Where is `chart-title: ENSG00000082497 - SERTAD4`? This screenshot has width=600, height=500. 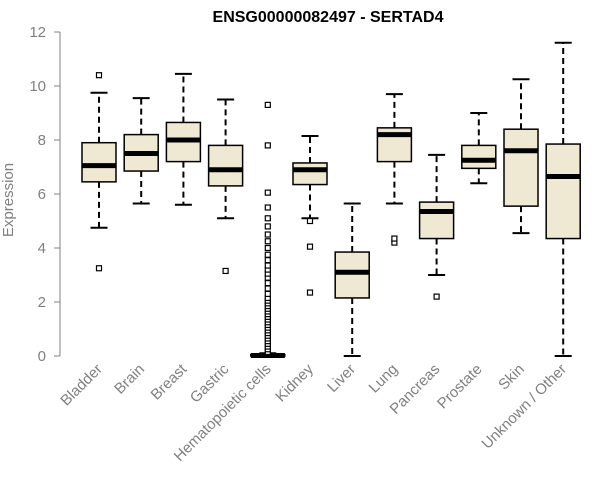
chart-title: ENSG00000082497 - SERTAD4 is located at coordinates (328, 17).